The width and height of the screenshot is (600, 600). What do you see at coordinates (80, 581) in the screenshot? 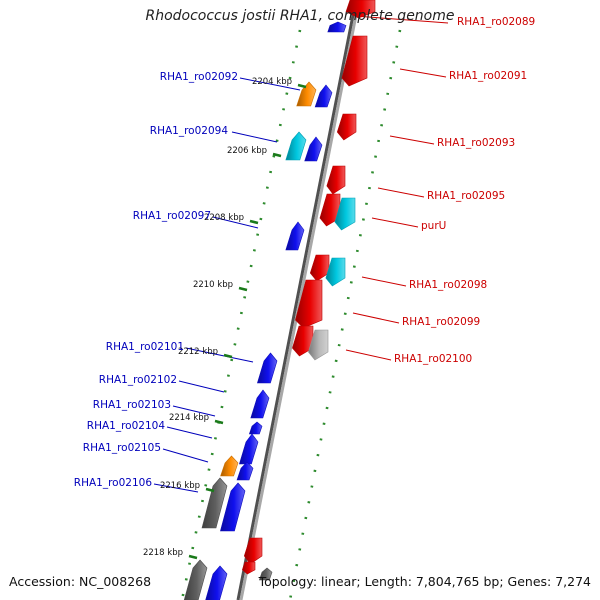
I see `accession-text: Accession: NC_008268` at bounding box center [80, 581].